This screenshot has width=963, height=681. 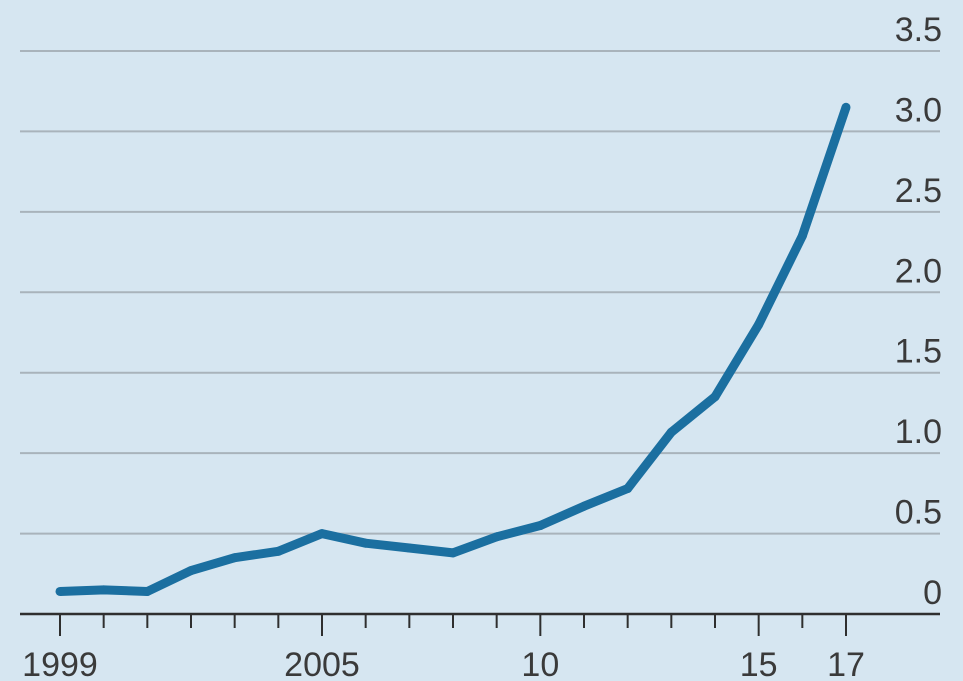 What do you see at coordinates (918, 352) in the screenshot?
I see `y-tick-label: 1.5` at bounding box center [918, 352].